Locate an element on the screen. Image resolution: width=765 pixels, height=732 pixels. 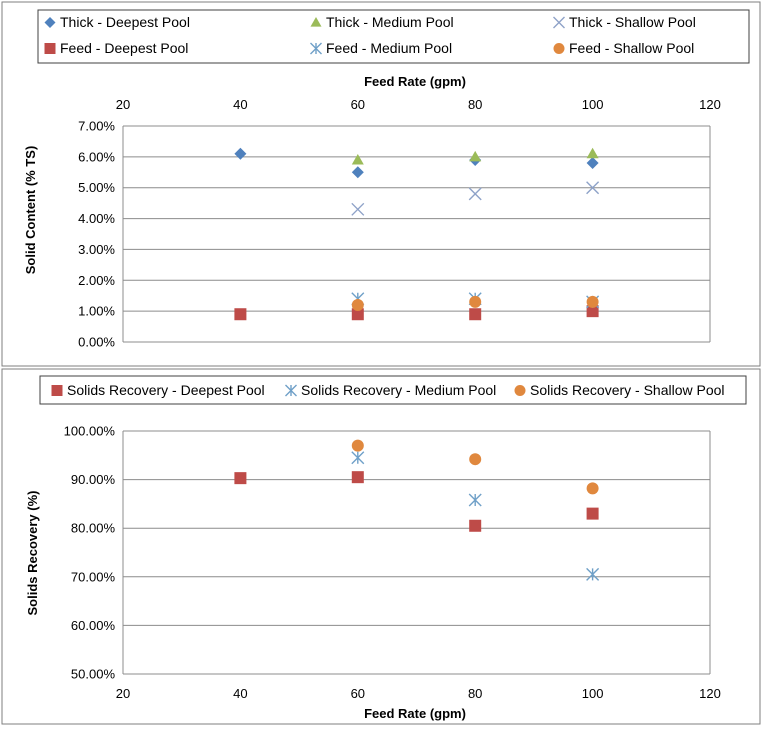
chart-1-y-tick-label: 2.00% is located at coordinates (96, 280).